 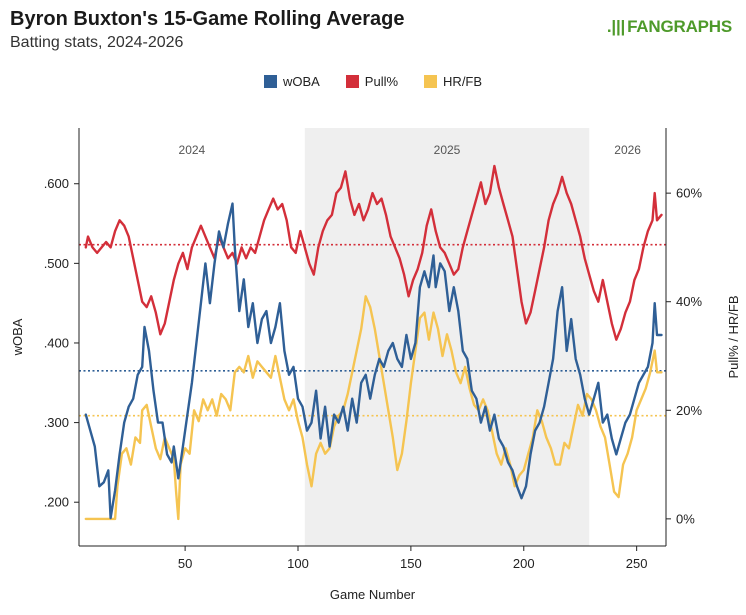 I want to click on legend-item-hrfb: HR/FB, so click(x=453, y=81).